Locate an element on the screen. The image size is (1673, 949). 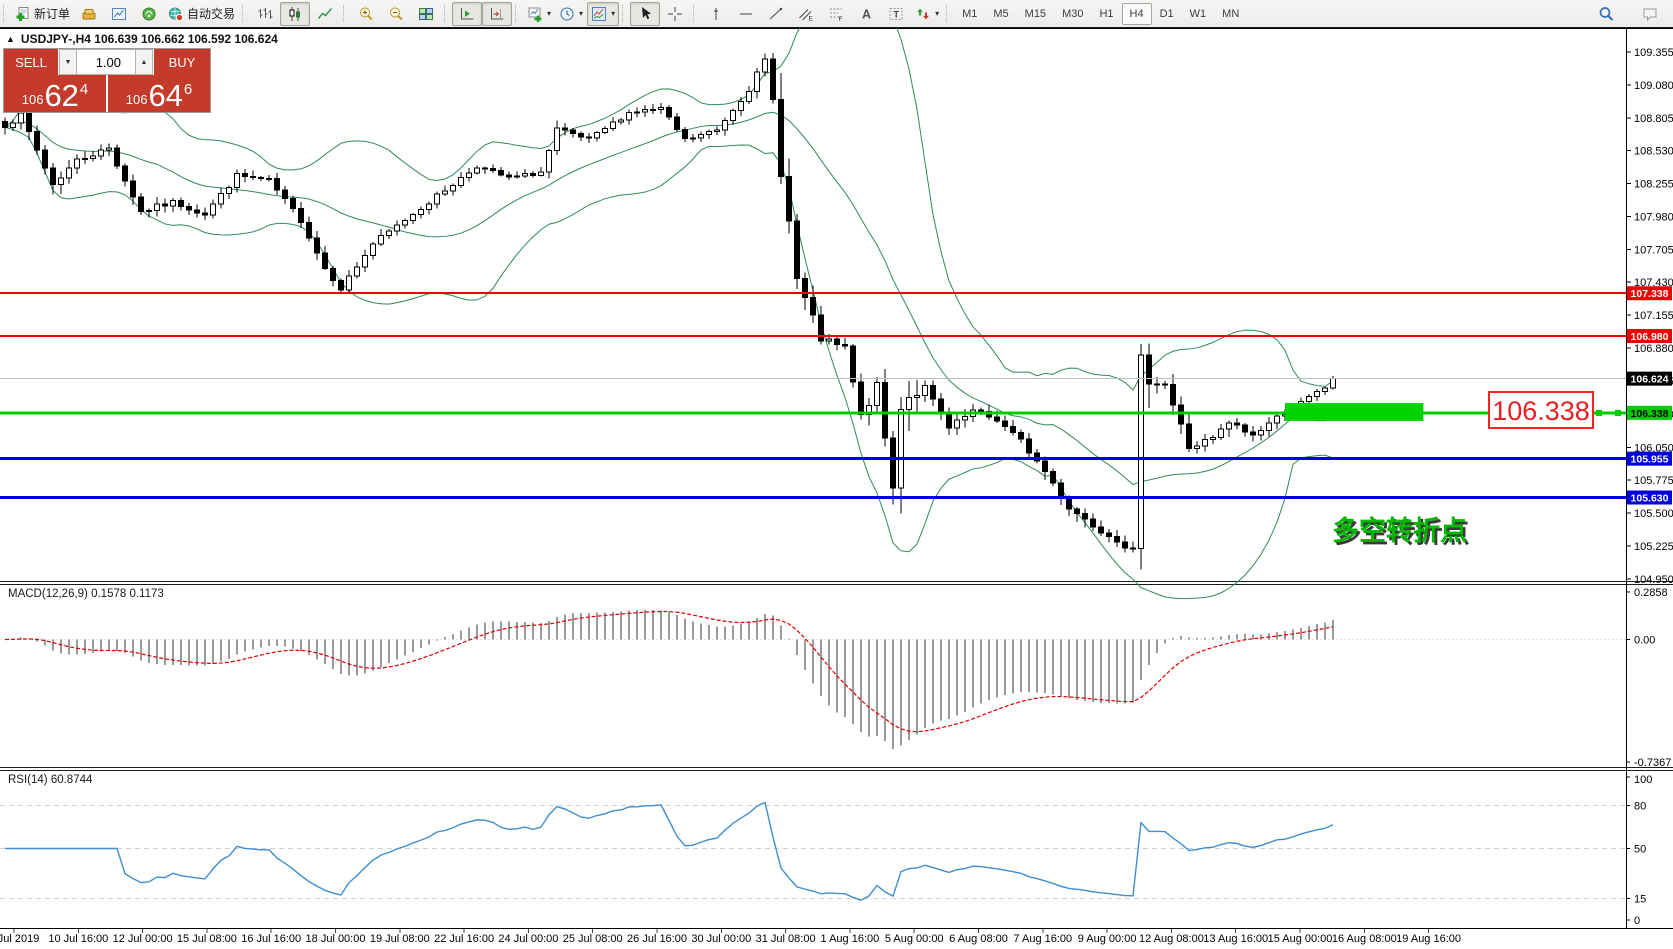
data-window-button is located at coordinates (119, 14).